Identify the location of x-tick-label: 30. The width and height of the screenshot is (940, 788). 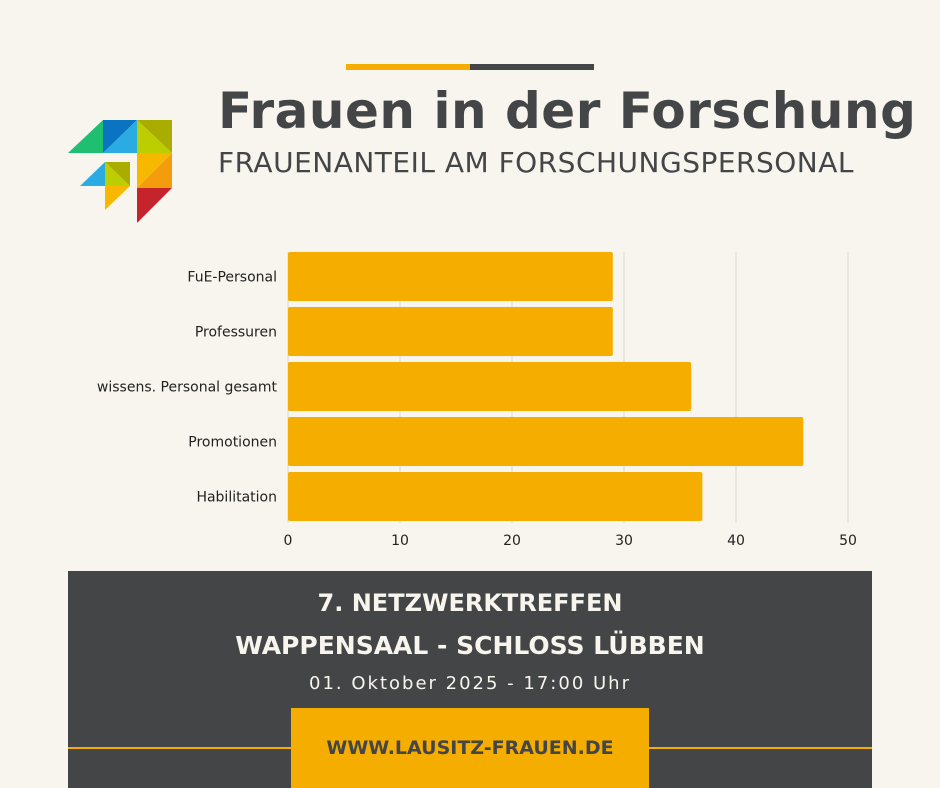
(624, 541).